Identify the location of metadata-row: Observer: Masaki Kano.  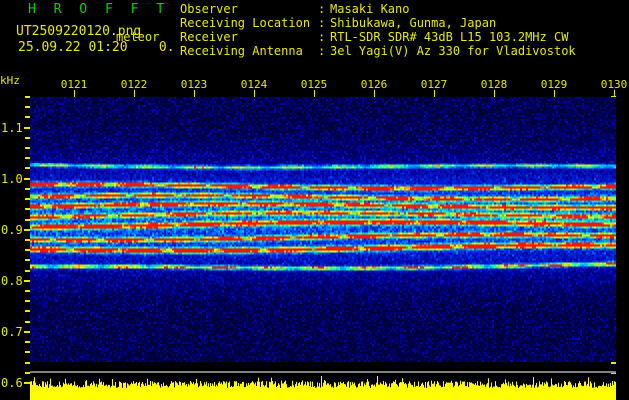
(378, 9).